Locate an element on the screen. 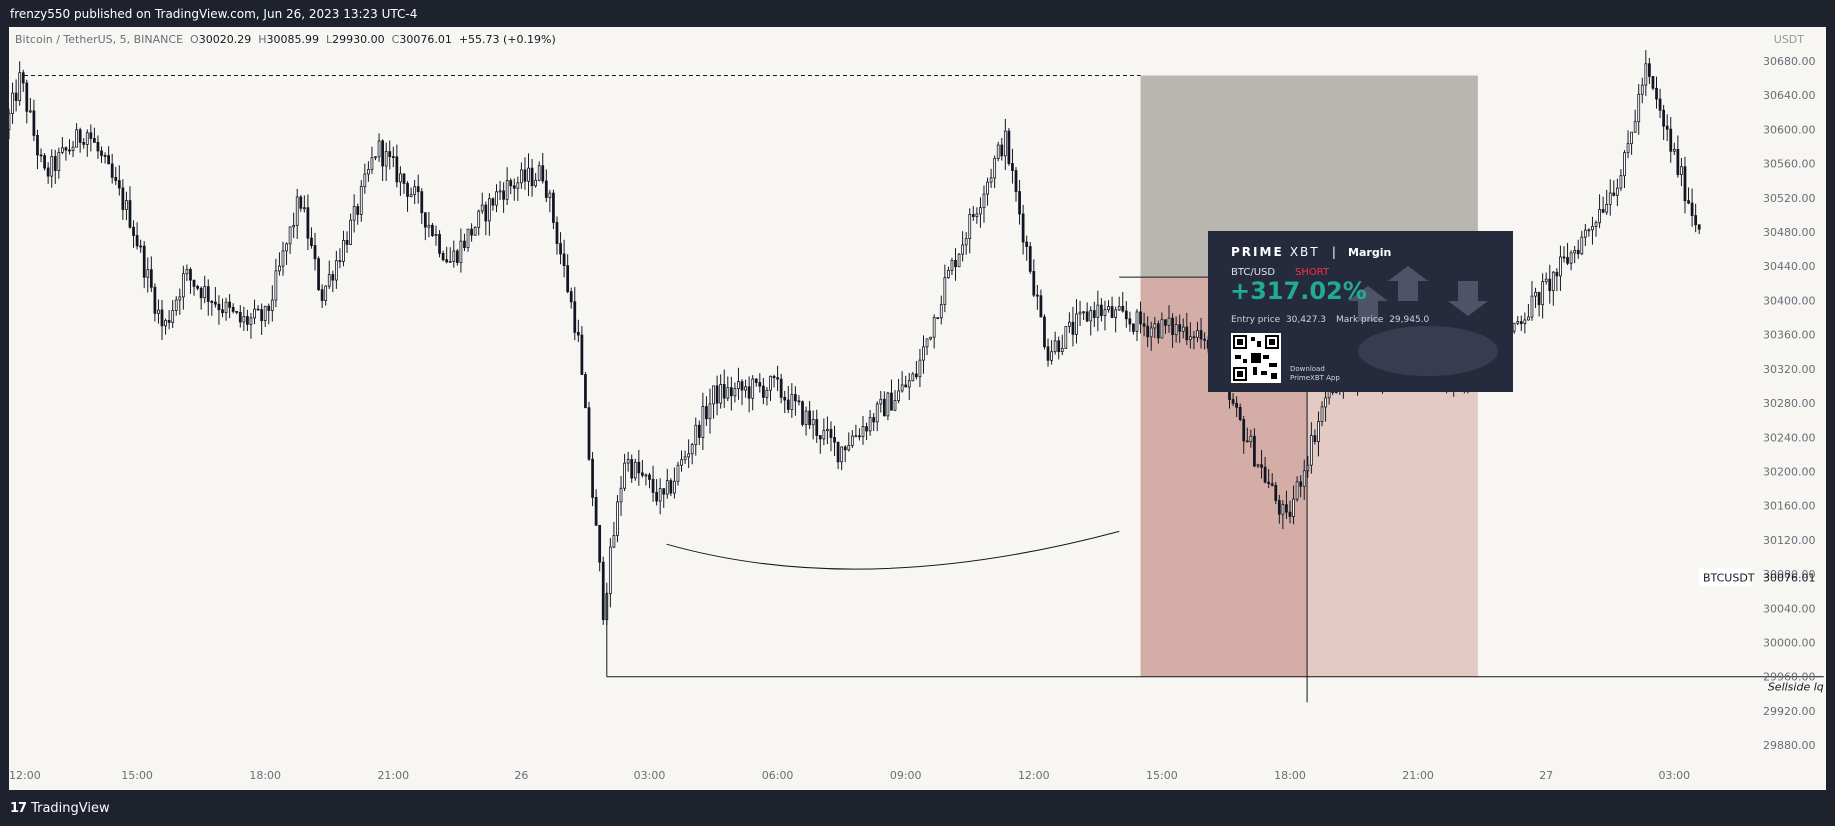  tradingview-logo: 17 TradingView is located at coordinates (60, 808).